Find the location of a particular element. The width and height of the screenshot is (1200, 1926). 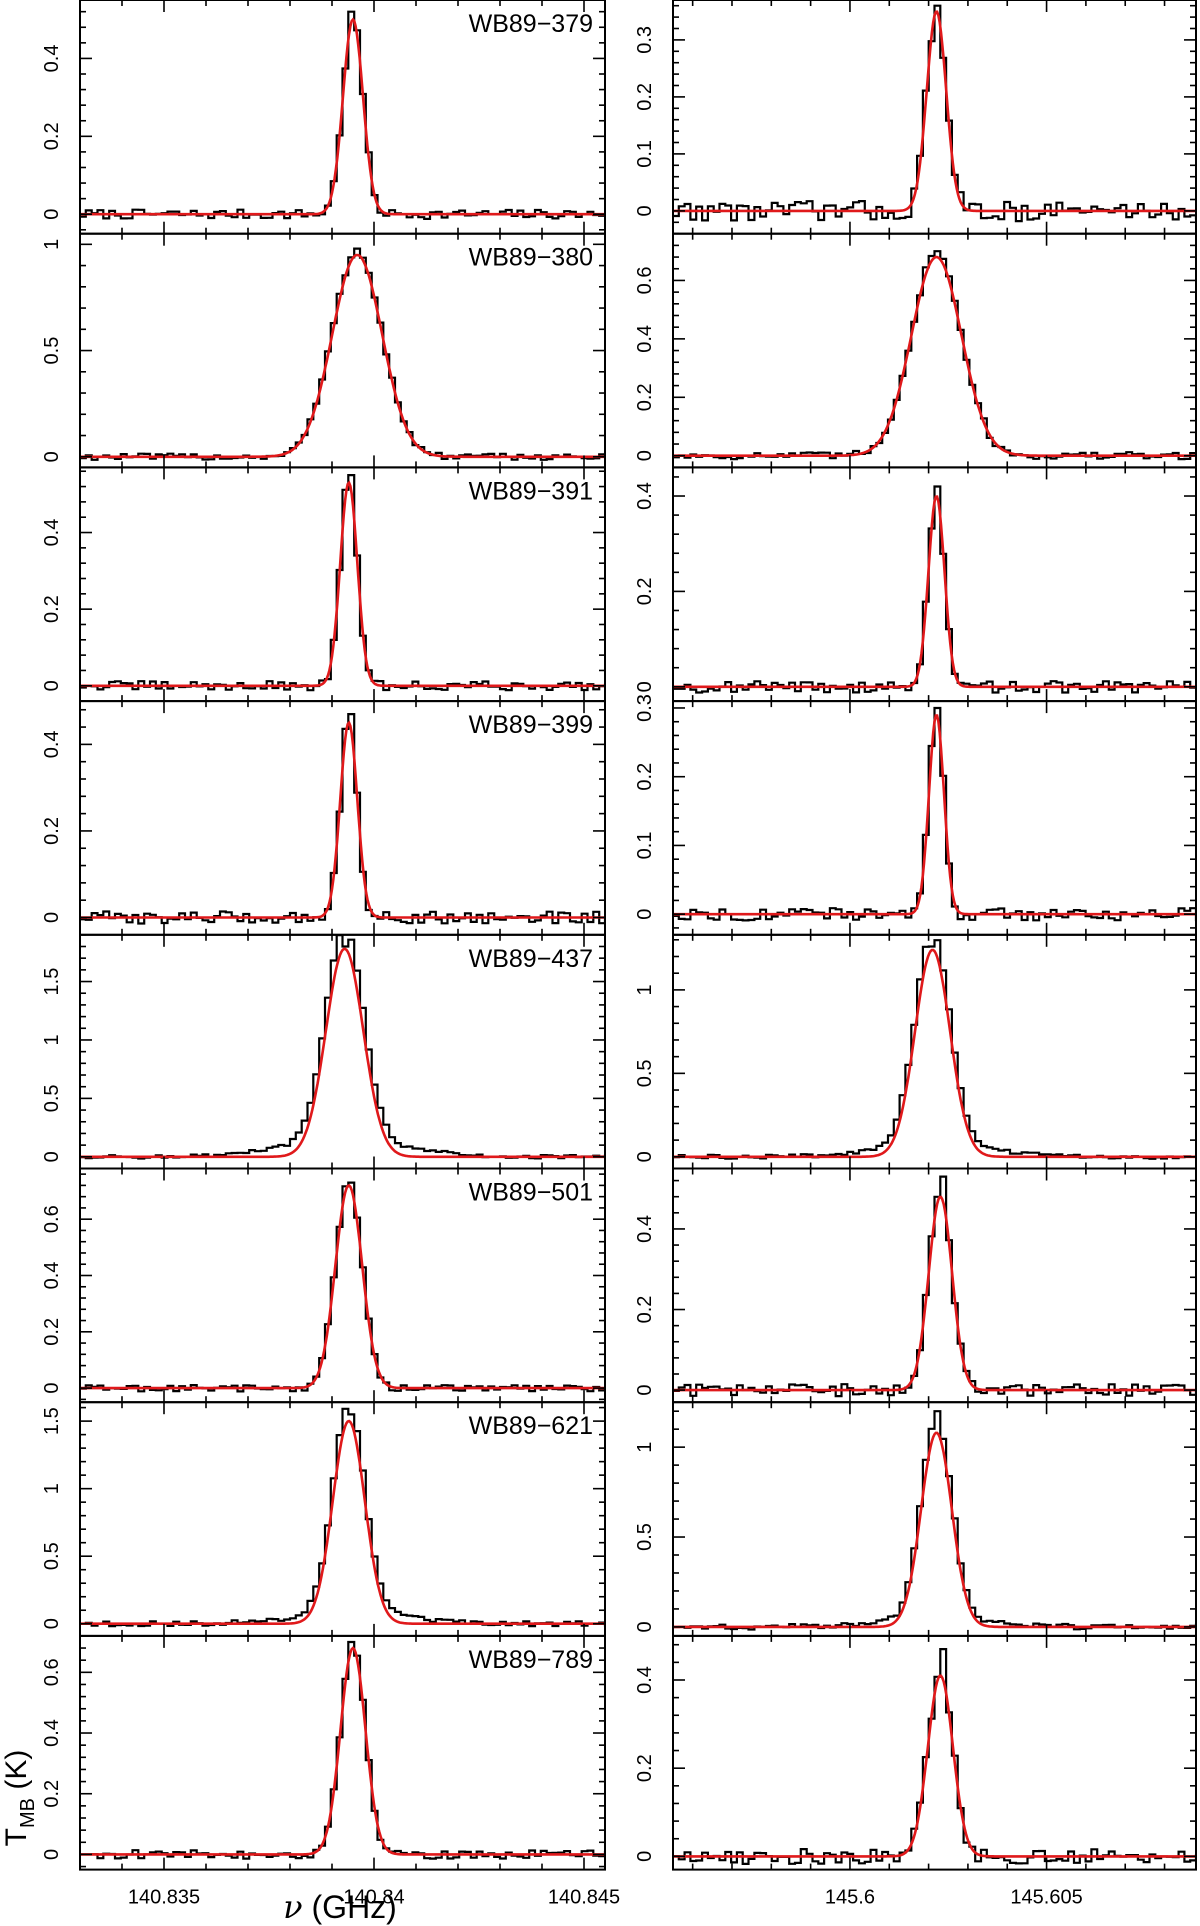

x-axis-title-unit: (GHz) is located at coordinates (350, 1907).